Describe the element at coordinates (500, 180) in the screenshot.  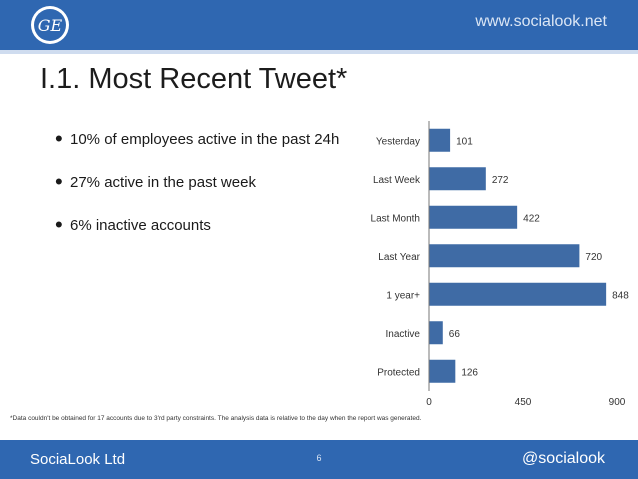
I see `value-label: 272` at that location.